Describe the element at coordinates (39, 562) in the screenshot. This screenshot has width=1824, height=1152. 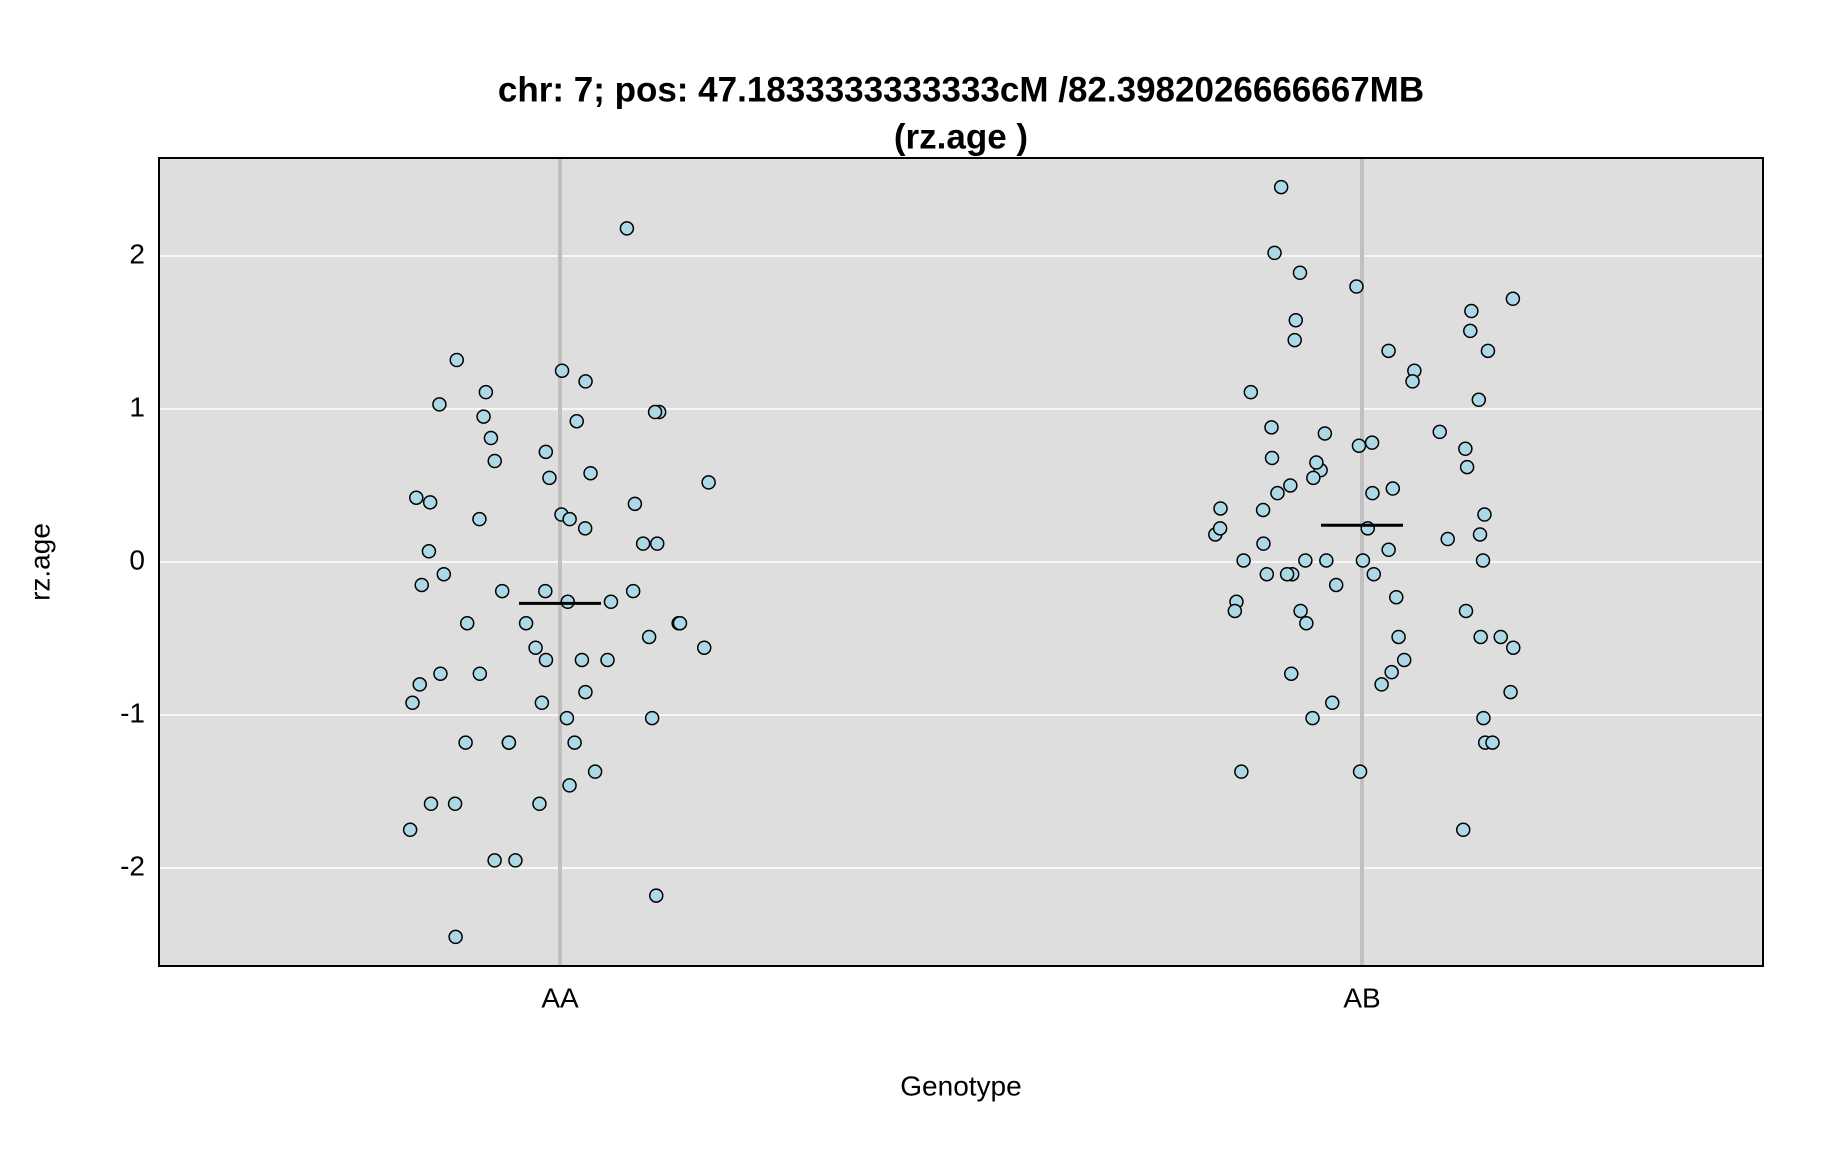
I see `y-axis-label: rz.age` at that location.